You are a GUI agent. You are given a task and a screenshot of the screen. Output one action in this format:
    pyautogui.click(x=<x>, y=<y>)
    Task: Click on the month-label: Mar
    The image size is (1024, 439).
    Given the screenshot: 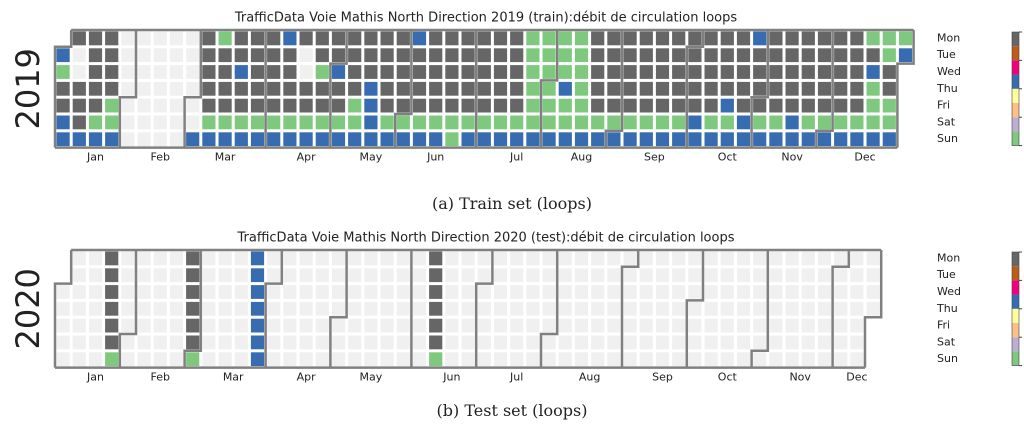 What is the action you would take?
    pyautogui.click(x=225, y=157)
    